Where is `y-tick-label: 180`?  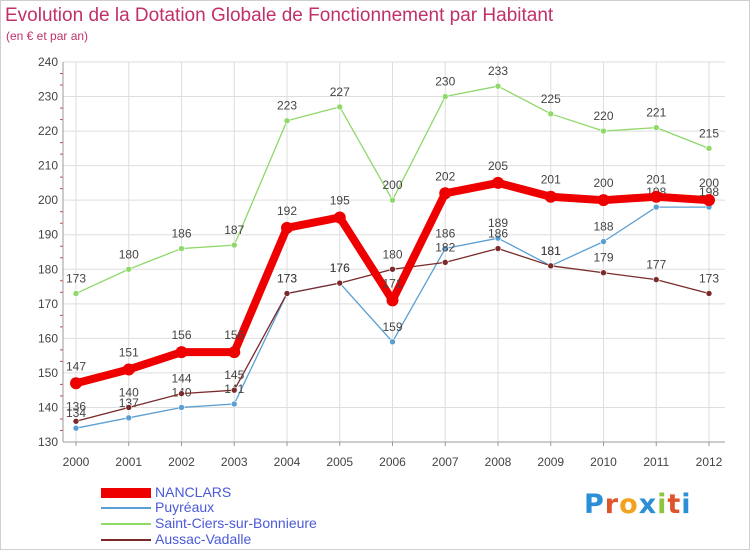
y-tick-label: 180 is located at coordinates (48, 269).